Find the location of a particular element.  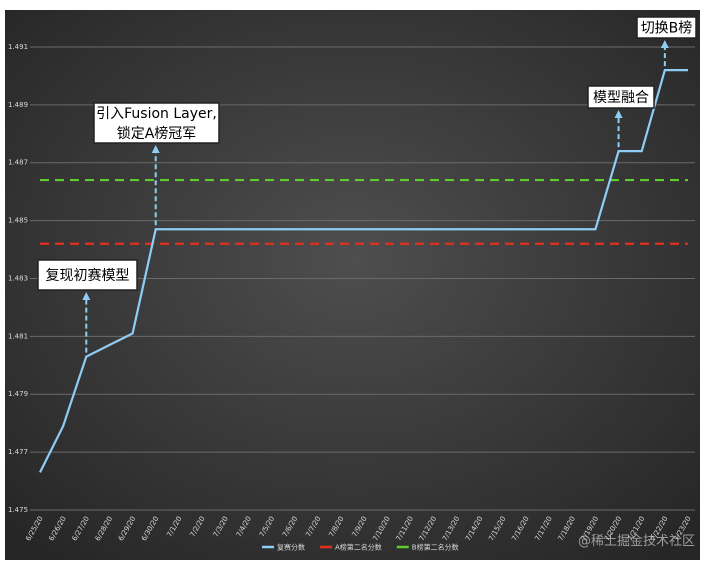

y-tick-label: 1.481 is located at coordinates (18, 336).